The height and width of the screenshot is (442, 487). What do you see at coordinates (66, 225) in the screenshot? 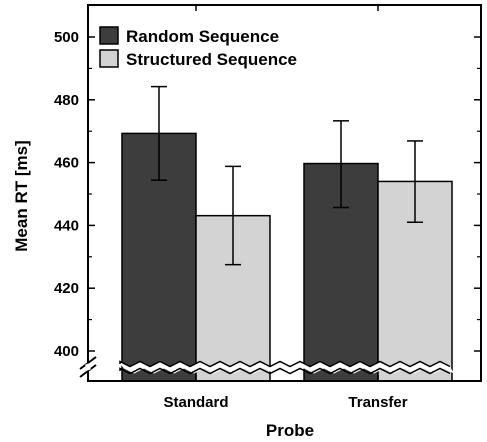
I see `y-tick-label: 440` at bounding box center [66, 225].